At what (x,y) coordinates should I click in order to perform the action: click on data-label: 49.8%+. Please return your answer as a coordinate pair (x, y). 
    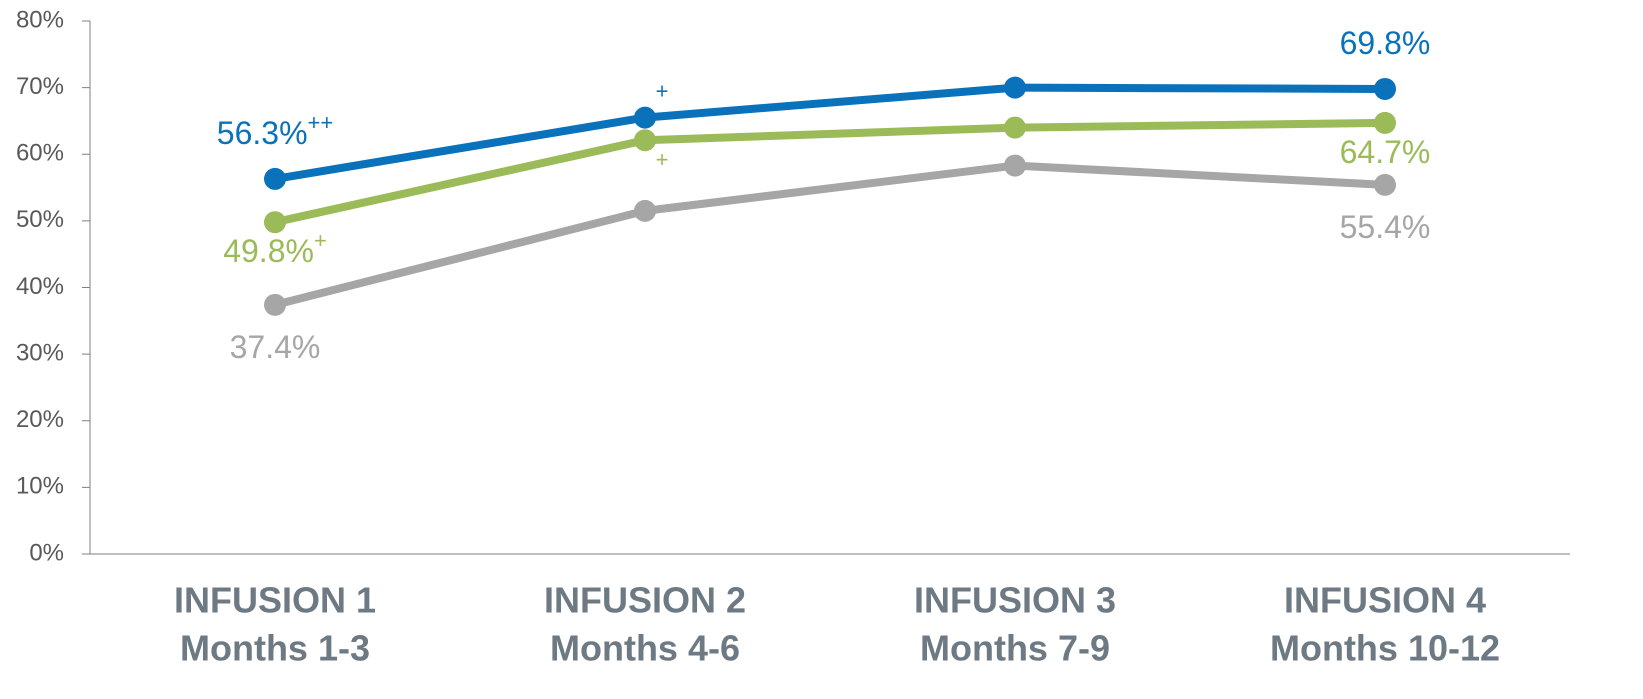
    Looking at the image, I should click on (275, 249).